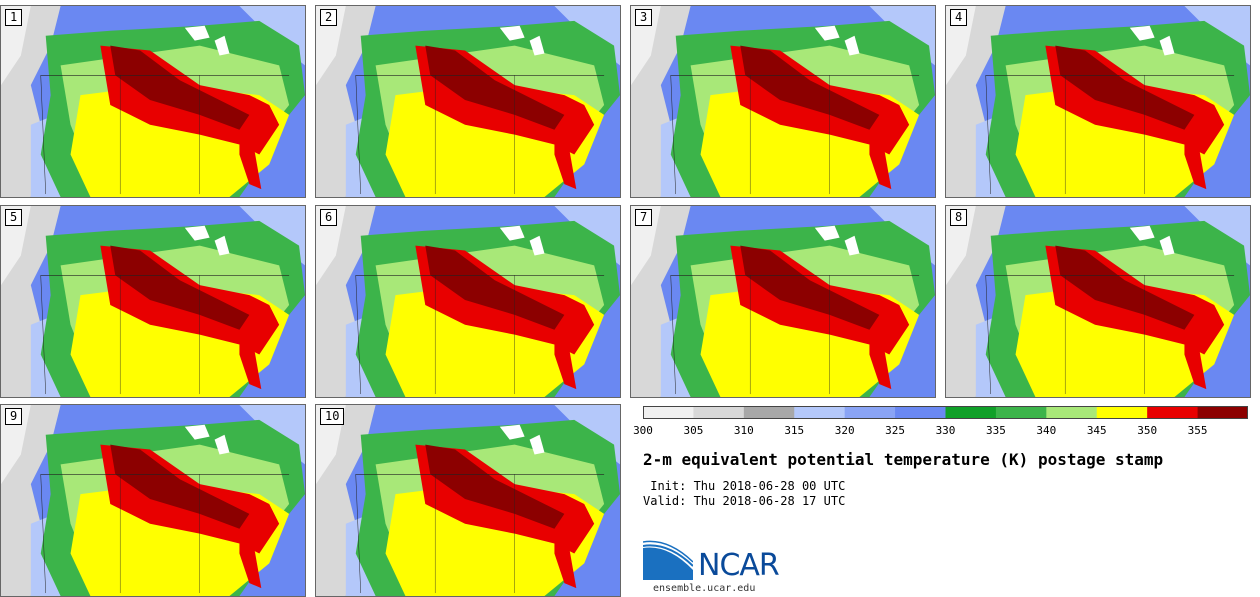 Image resolution: width=1260 pixels, height=597 pixels. What do you see at coordinates (739, 565) in the screenshot?
I see `logo-text: NCAR` at bounding box center [739, 565].